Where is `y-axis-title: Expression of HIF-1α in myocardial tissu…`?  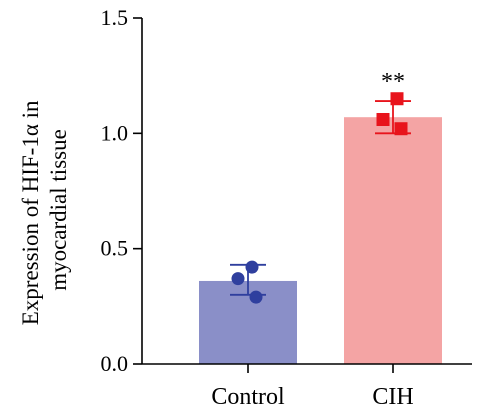 y-axis-title: Expression of HIF-1α in myocardial tissu… is located at coordinates (44, 210).